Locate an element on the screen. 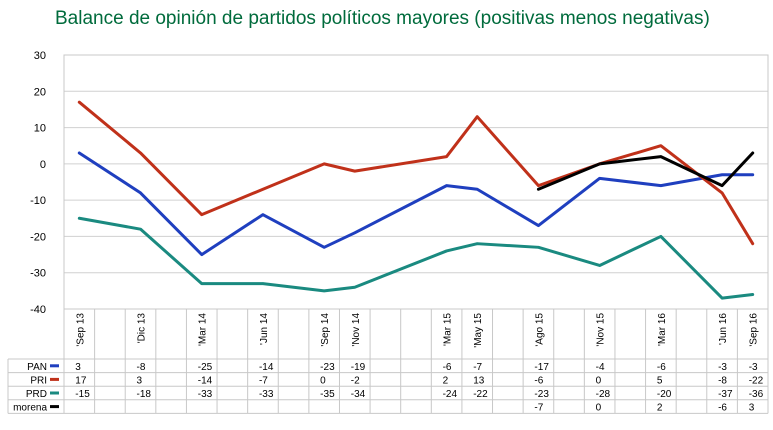 This screenshot has height=430, width=773. x-tick-label: 'Mar 15 is located at coordinates (448, 329).